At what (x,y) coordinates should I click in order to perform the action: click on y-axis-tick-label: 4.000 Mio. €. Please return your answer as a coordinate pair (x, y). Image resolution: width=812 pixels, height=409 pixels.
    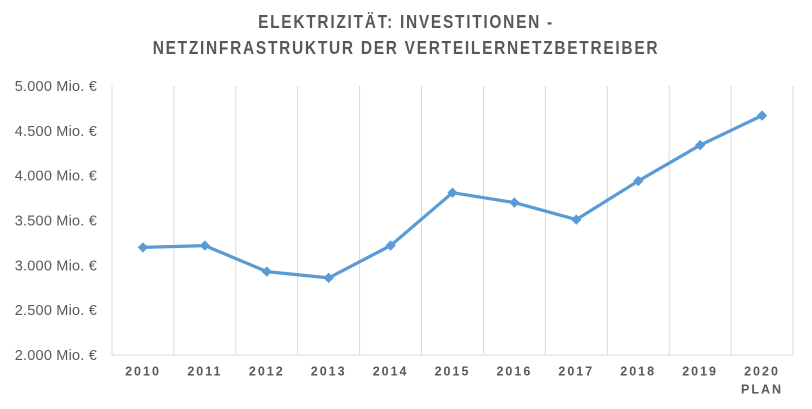
    Looking at the image, I should click on (56, 177).